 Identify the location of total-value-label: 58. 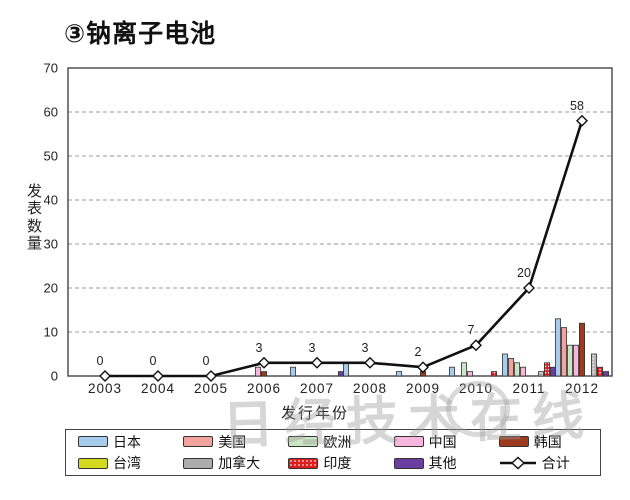
(577, 106).